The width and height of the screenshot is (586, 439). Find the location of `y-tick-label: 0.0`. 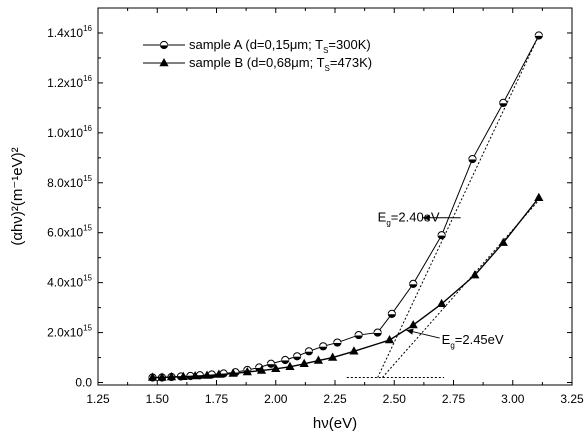

y-tick-label: 0.0 is located at coordinates (83, 383).